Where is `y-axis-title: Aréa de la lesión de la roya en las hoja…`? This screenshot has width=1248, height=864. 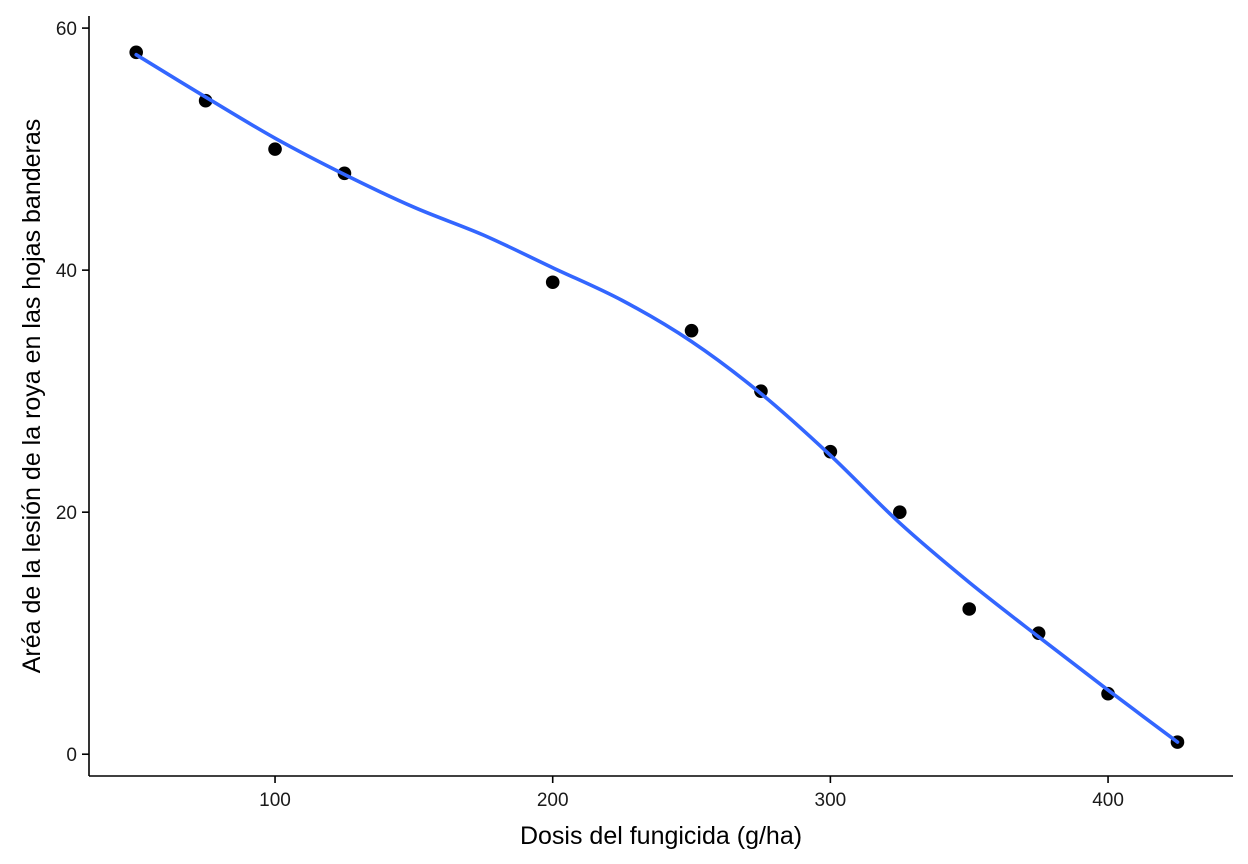
y-axis-title: Aréa de la lesión de la roya en las hoja… is located at coordinates (32, 396).